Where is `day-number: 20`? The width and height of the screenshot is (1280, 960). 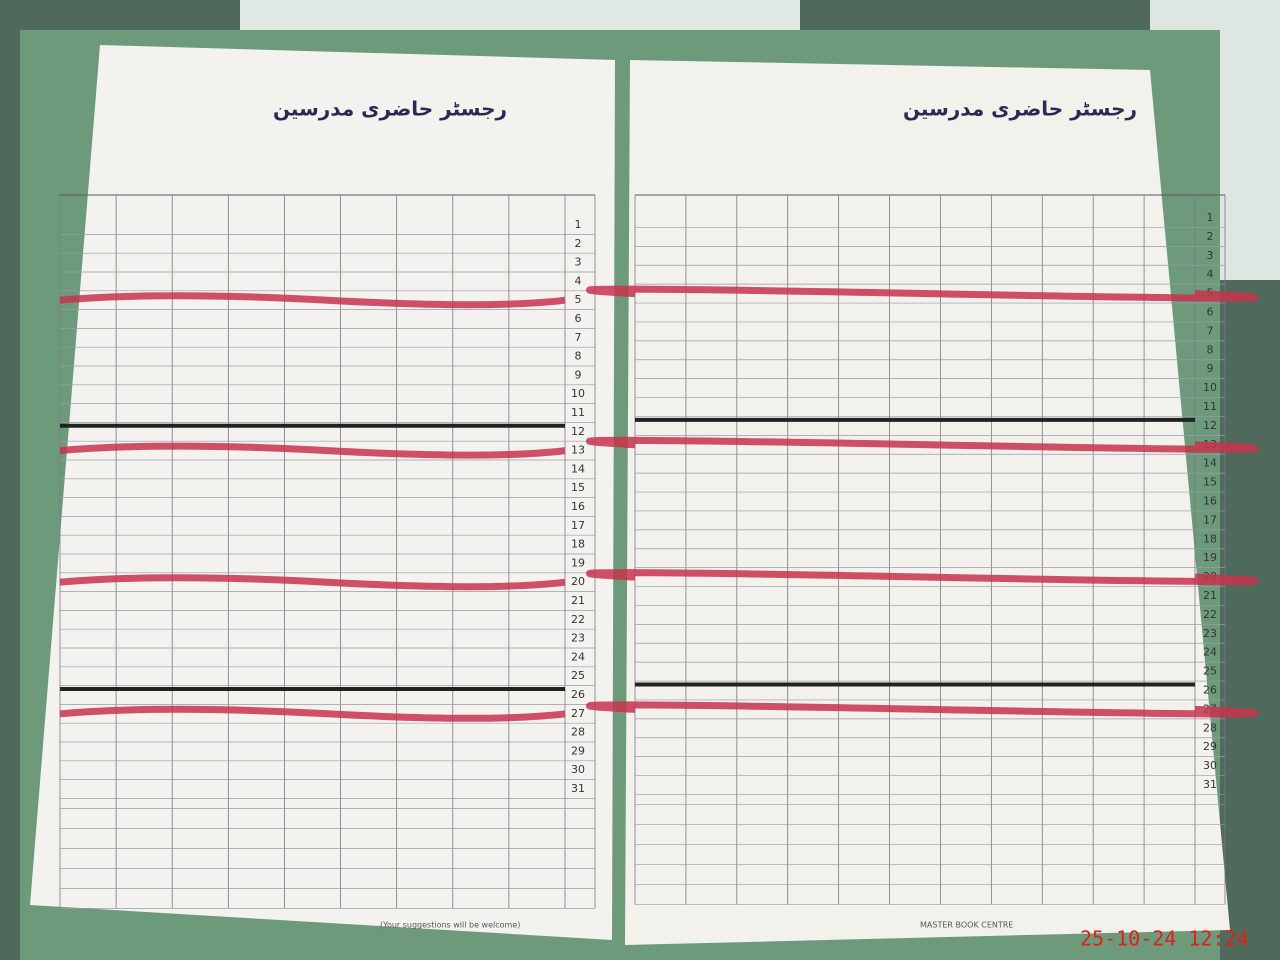 day-number: 20 is located at coordinates (578, 581).